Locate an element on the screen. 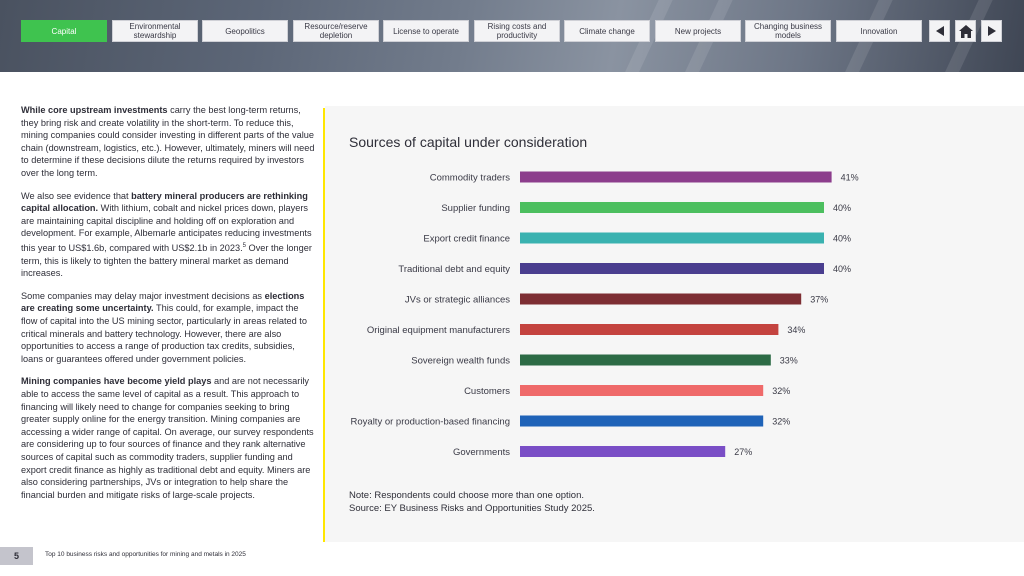  tab-geopolitics: Geopolitics is located at coordinates (245, 31).